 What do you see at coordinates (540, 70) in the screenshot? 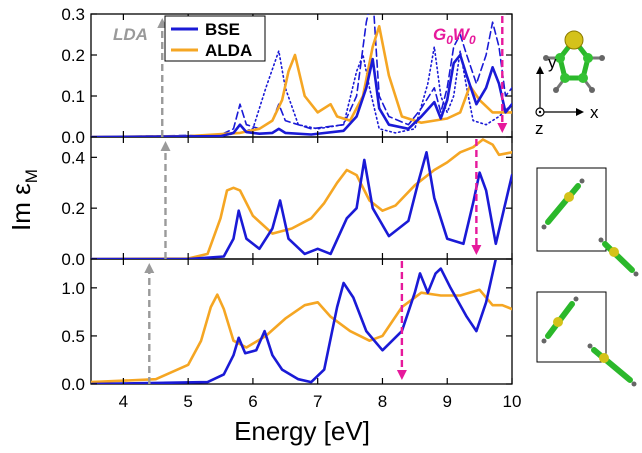
I see `y-arrow-head` at bounding box center [540, 70].